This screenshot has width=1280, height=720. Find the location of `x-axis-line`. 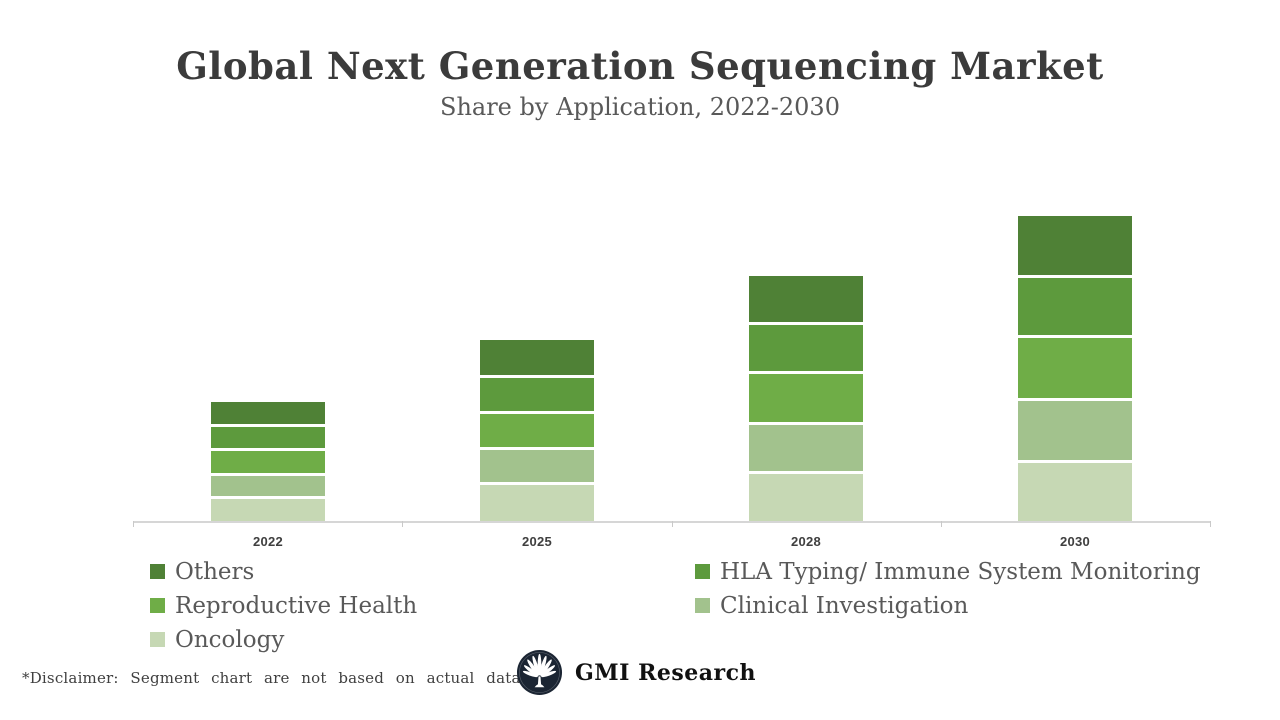

x-axis-line is located at coordinates (671, 522).